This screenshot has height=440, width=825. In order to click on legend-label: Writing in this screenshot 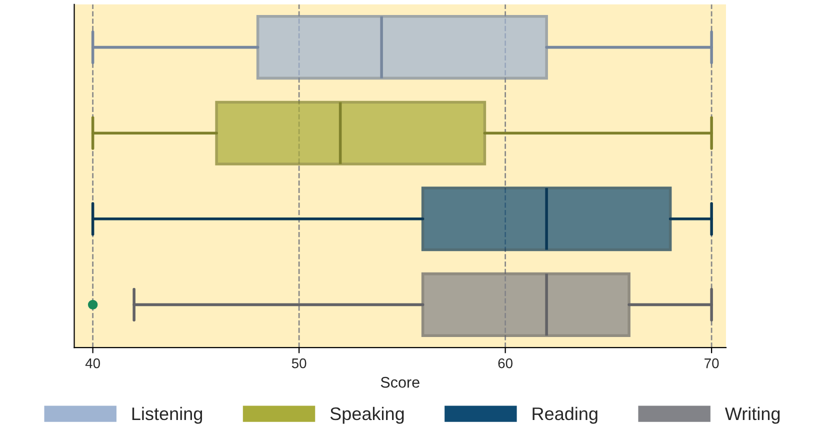, I will do `click(752, 415)`.